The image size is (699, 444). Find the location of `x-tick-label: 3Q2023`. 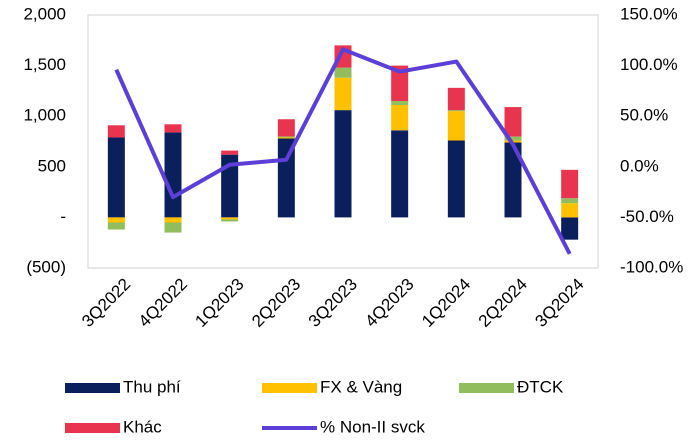

x-tick-label: 3Q2023 is located at coordinates (333, 303).